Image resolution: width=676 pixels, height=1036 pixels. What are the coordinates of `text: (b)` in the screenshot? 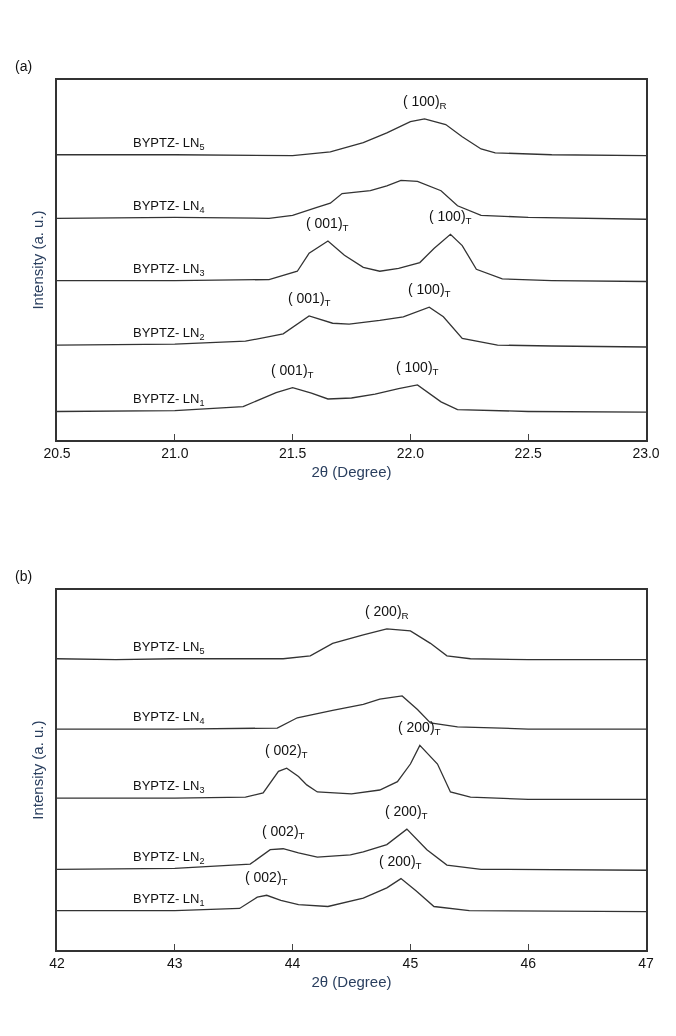 It's located at (24, 576).